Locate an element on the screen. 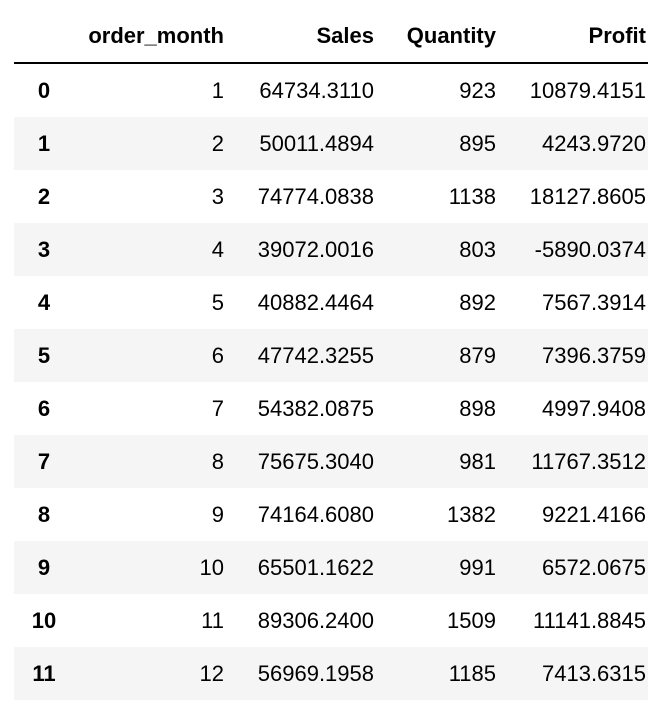 The width and height of the screenshot is (670, 708). table-row: 4 5 40882.4464 892 7567.3914 is located at coordinates (331, 302).